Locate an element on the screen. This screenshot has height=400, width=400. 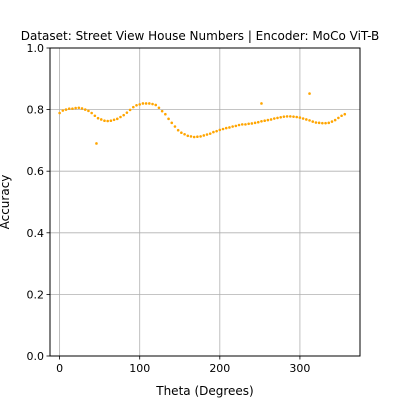
x-tick-label: 0 is located at coordinates (59, 368).